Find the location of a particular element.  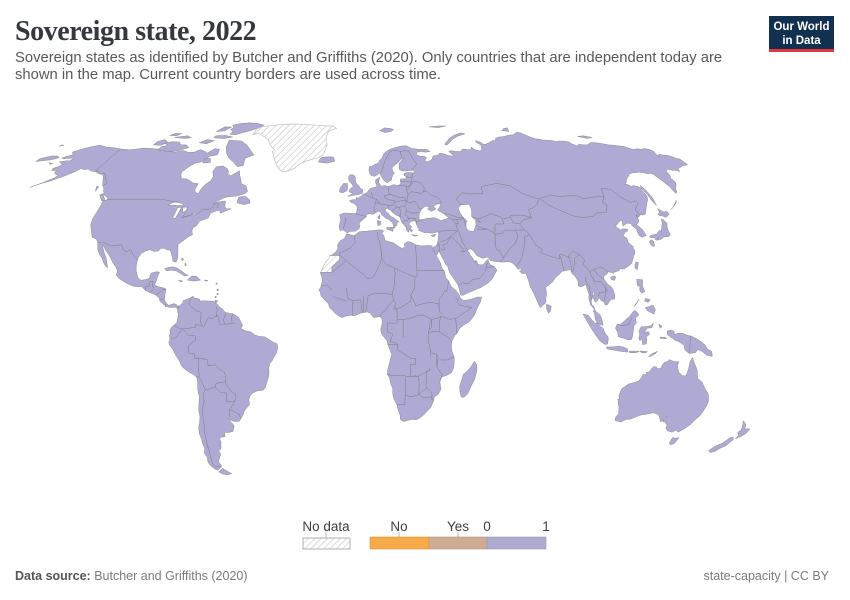

svg-text: 0 is located at coordinates (487, 526).